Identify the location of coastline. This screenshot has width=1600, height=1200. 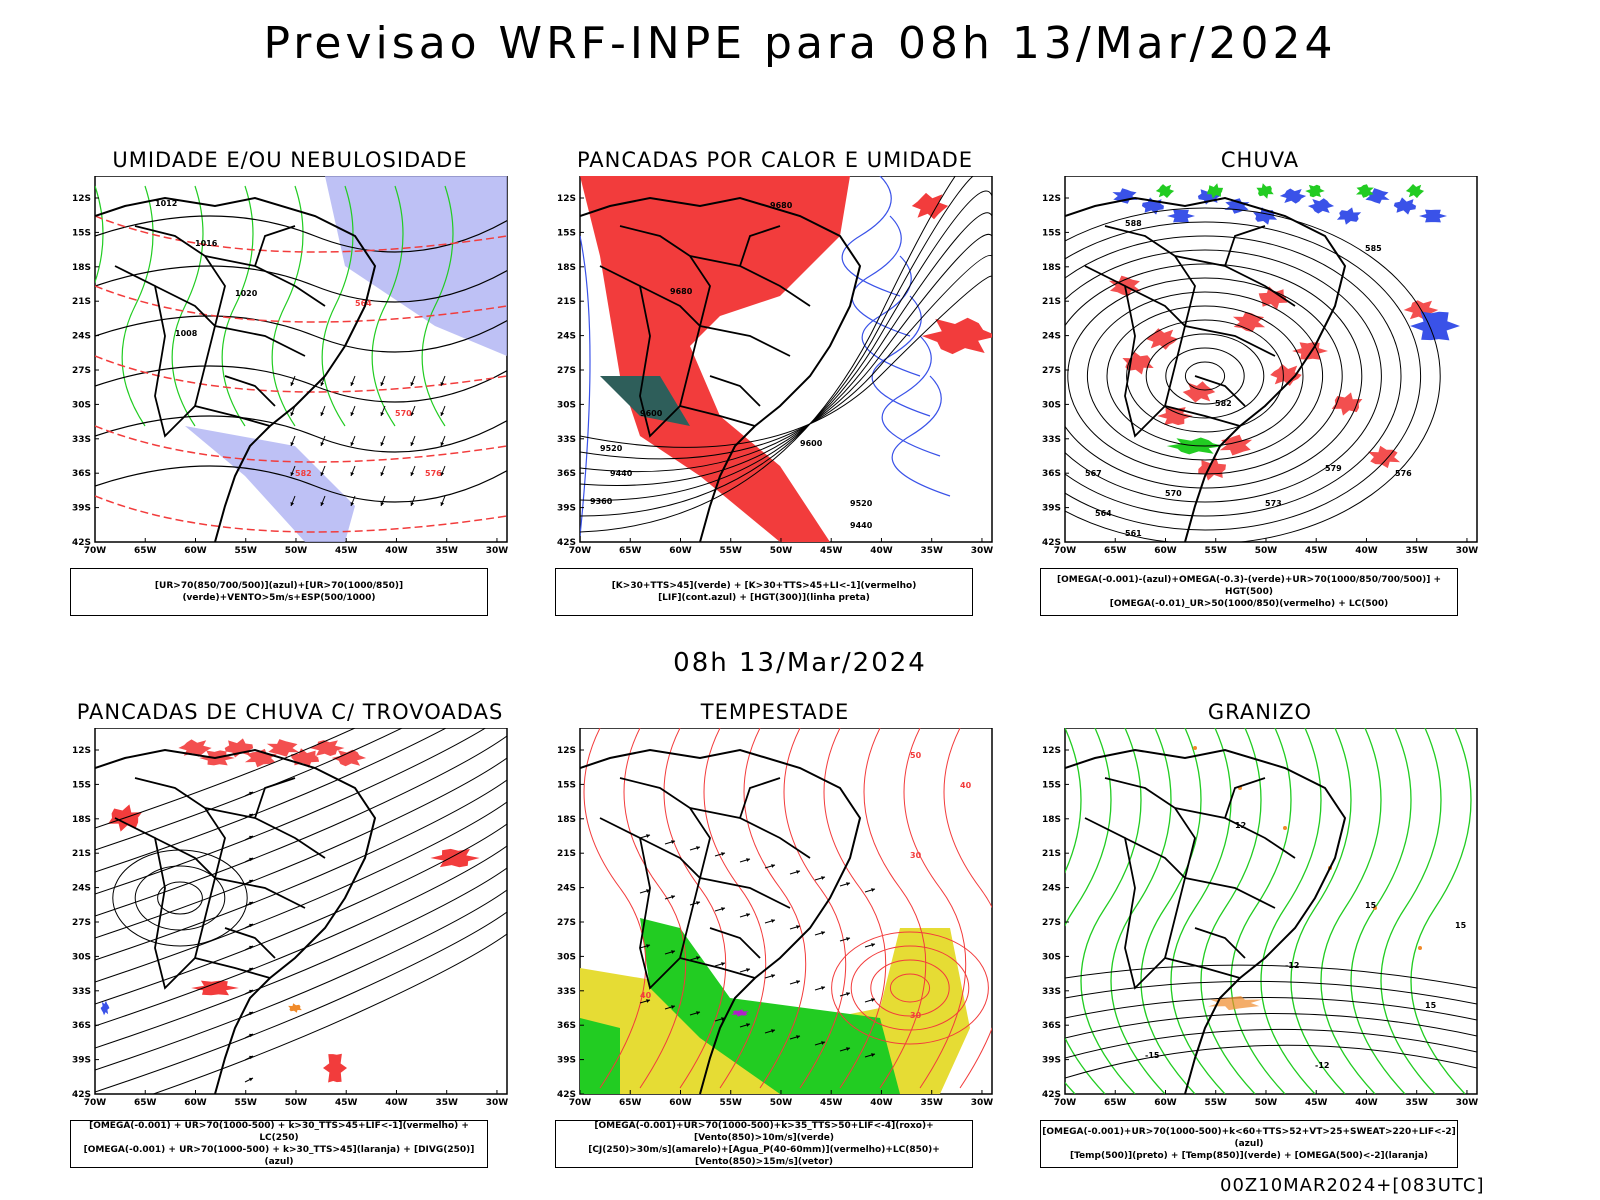
(1206, 369).